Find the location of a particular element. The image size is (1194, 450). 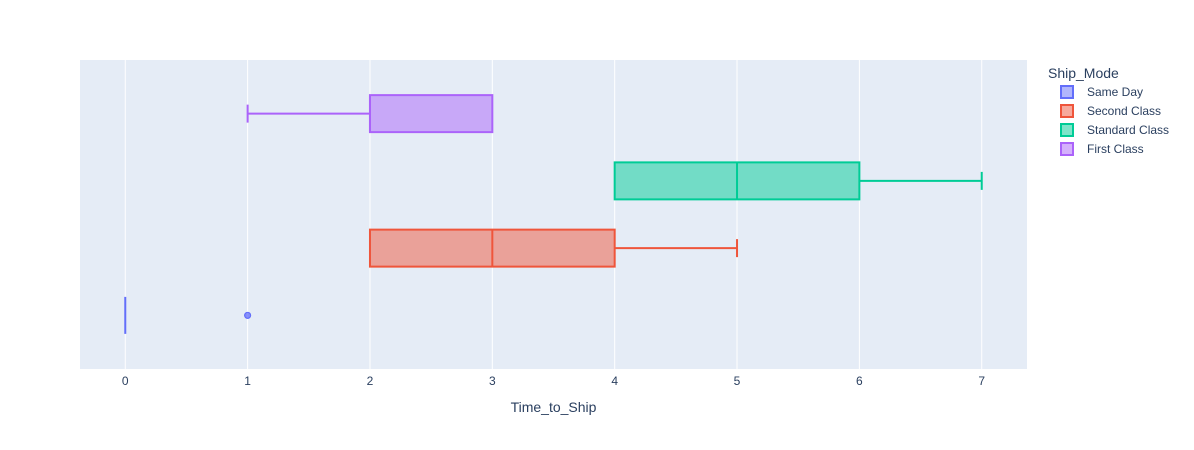

x-axis-title: Time_to_Ship is located at coordinates (554, 407).